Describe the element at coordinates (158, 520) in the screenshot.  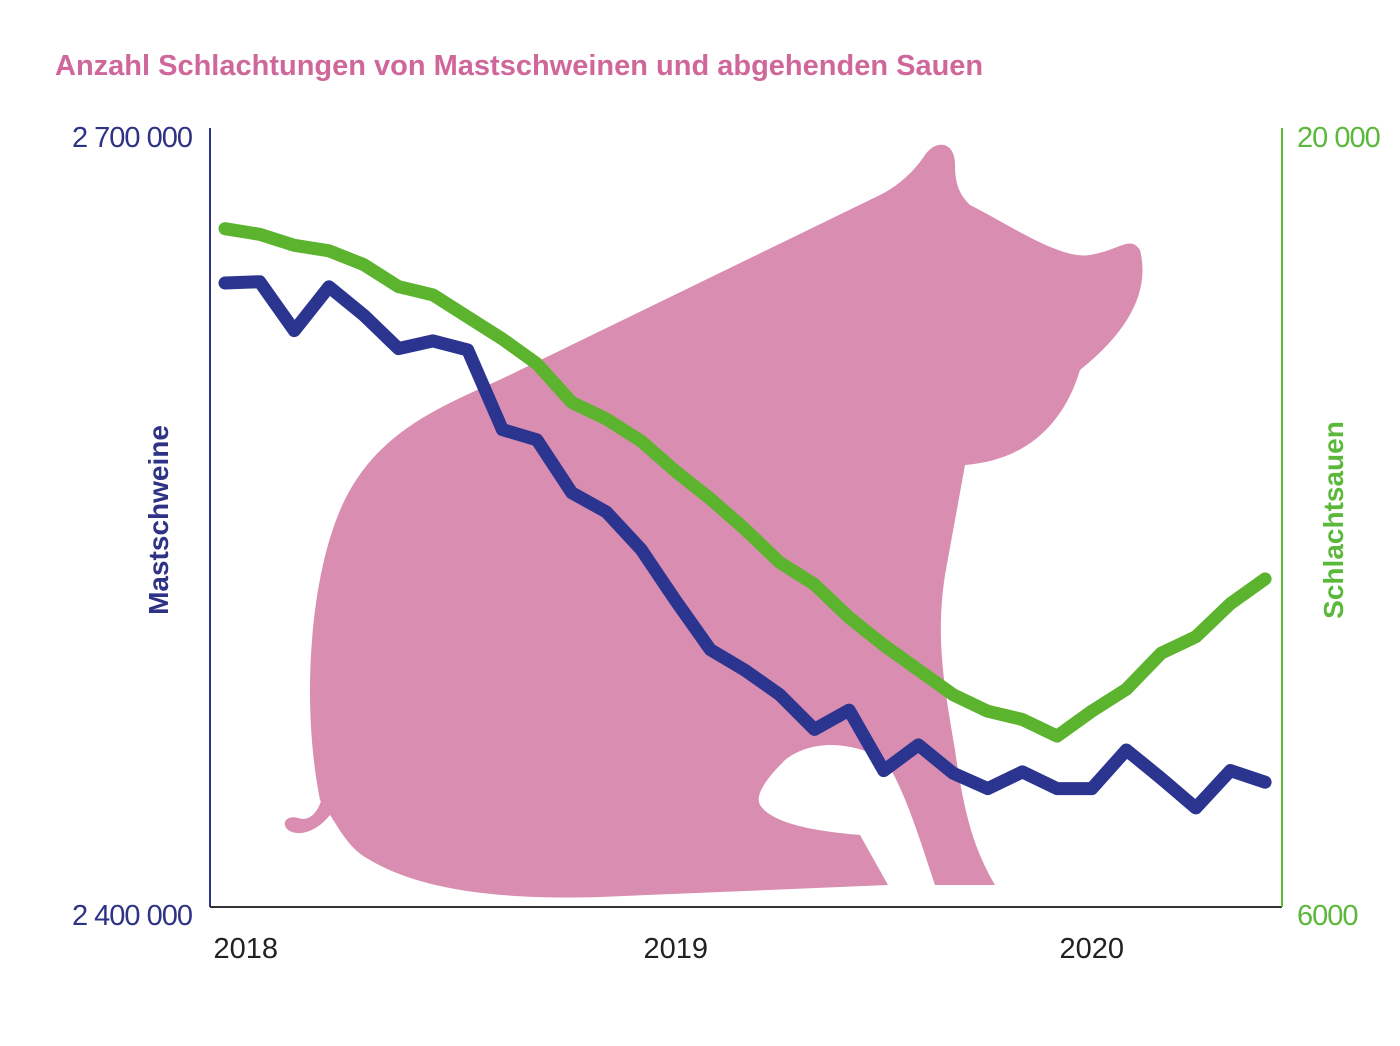
I see `left-axis-label: Mastschweine` at that location.